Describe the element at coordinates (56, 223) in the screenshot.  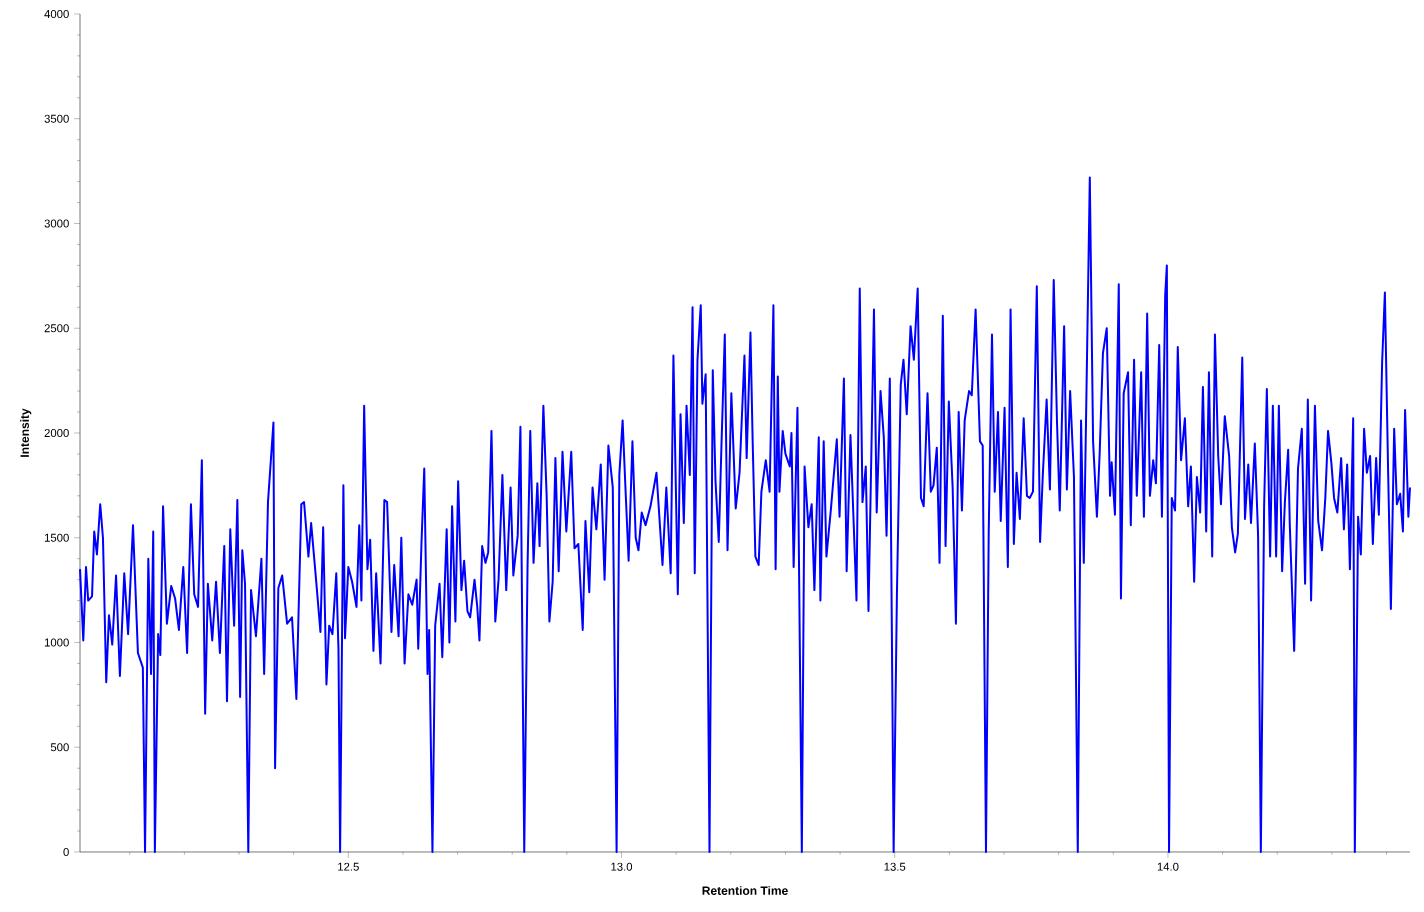
I see `y-tick-label: 3000` at that location.